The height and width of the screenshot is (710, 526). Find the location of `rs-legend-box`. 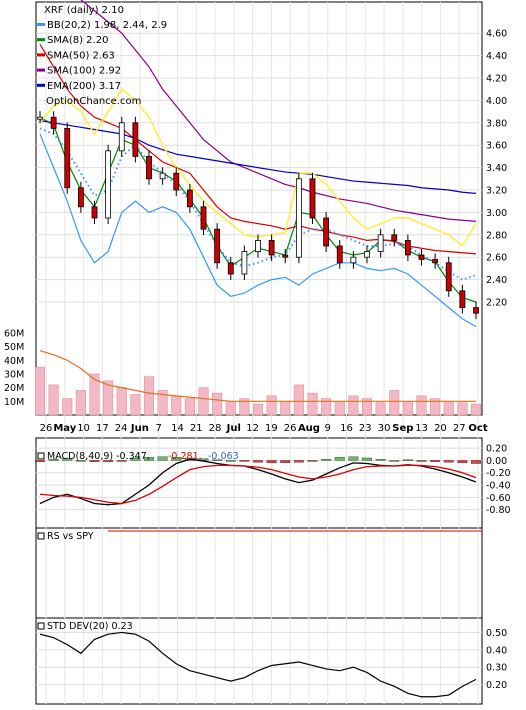

rs-legend-box is located at coordinates (41, 536).